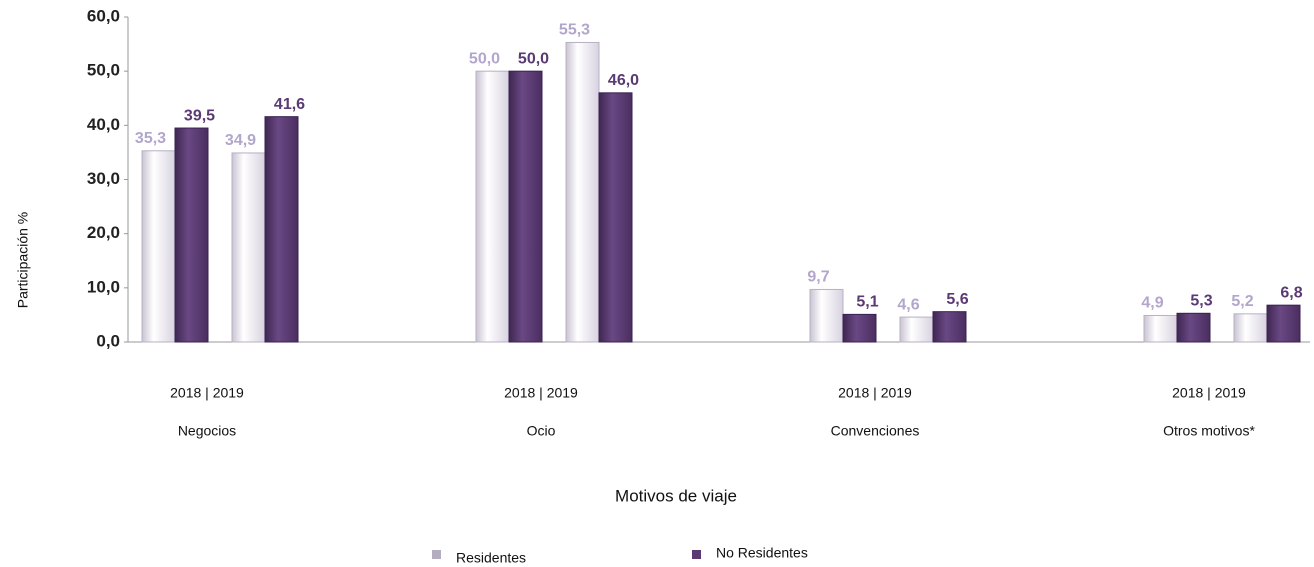  I want to click on value-label: 4,9, so click(1152, 303).